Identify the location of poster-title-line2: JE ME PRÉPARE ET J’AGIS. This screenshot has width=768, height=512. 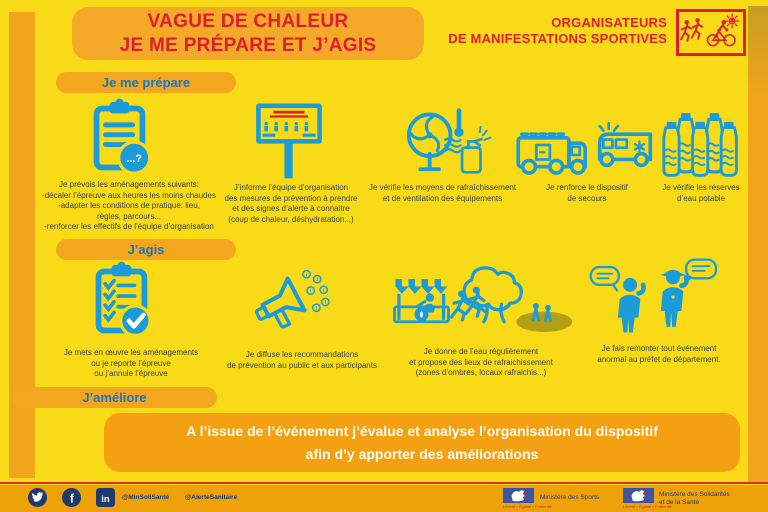
(248, 45).